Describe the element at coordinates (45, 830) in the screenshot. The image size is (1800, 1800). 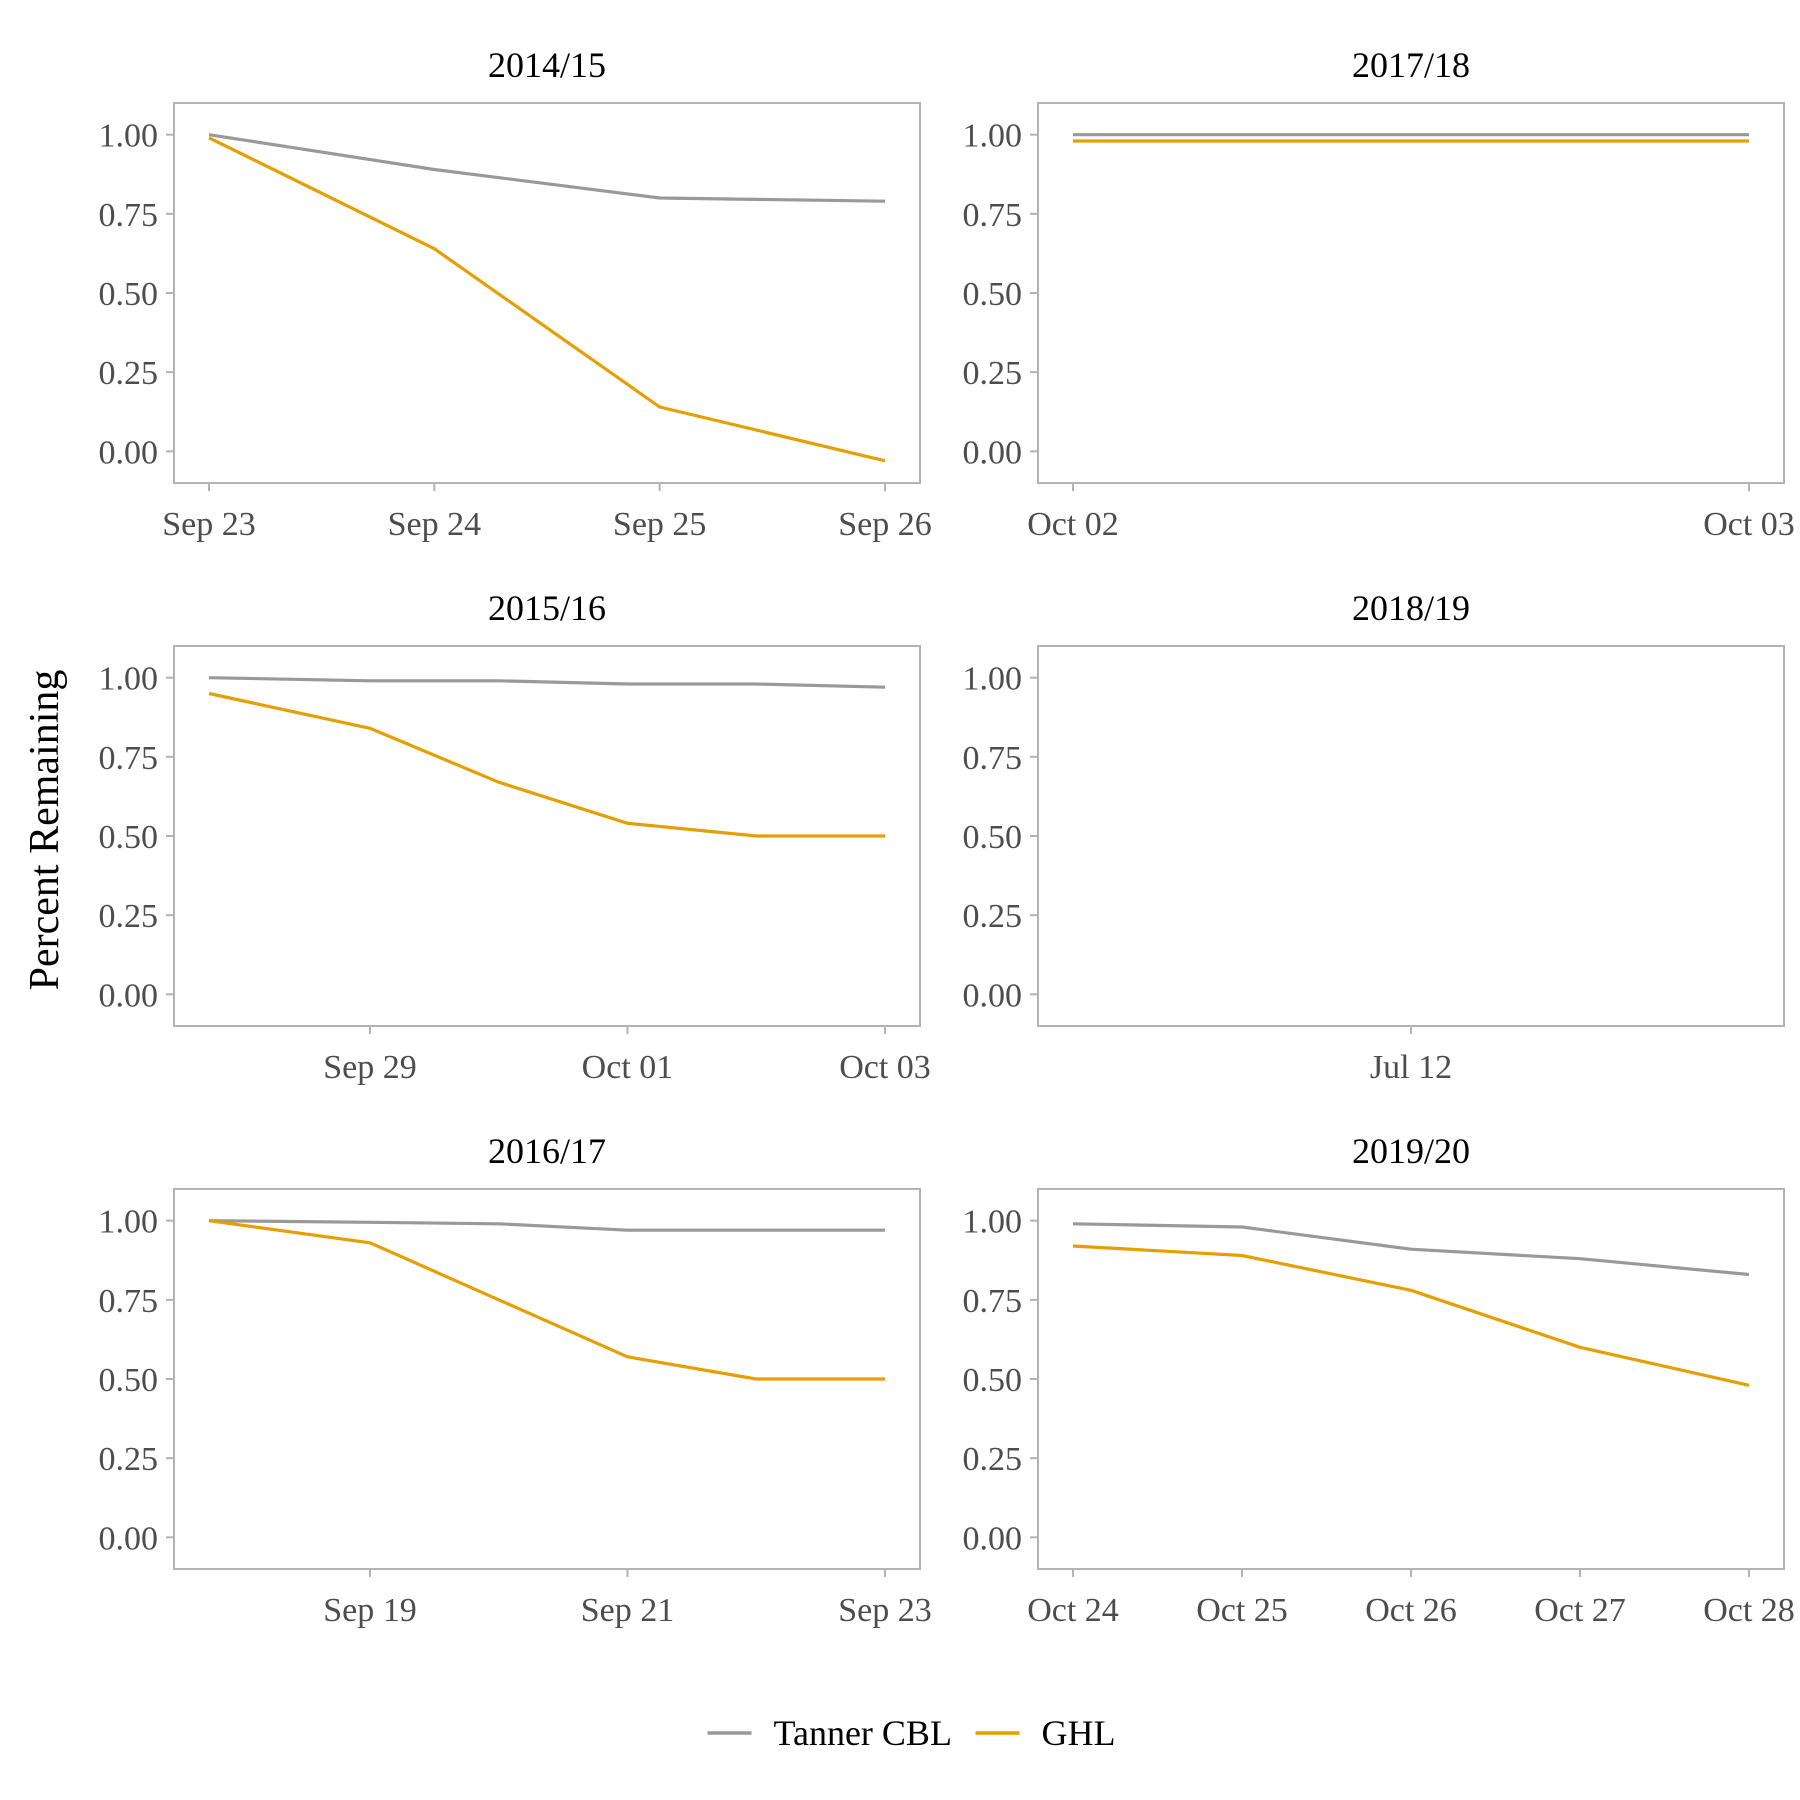
I see `y-axis-label: Percent Remaining` at that location.